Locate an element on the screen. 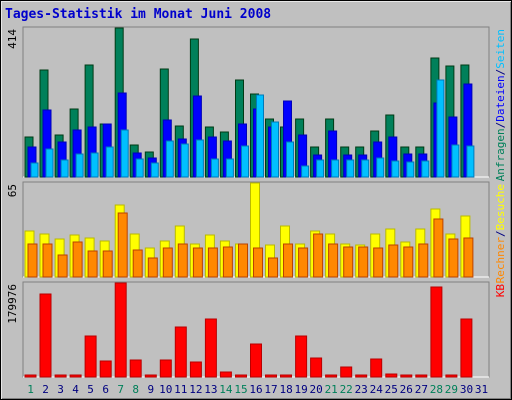 This screenshot has width=512, height=400. day-label: 21 is located at coordinates (331, 389).